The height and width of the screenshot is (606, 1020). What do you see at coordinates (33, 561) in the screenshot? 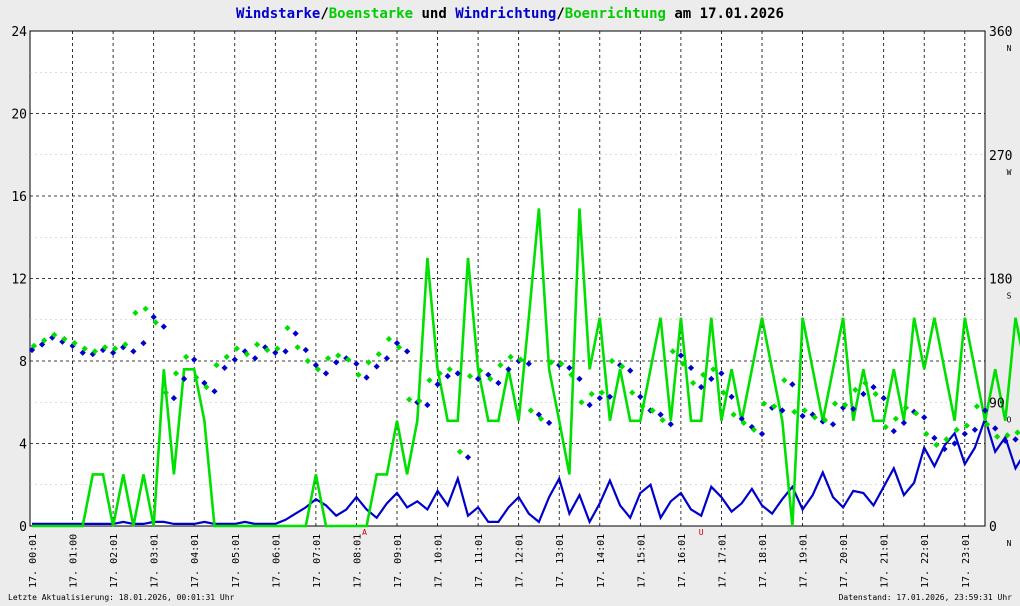
I see `x-tick-0: 17. 00:01` at bounding box center [33, 561].